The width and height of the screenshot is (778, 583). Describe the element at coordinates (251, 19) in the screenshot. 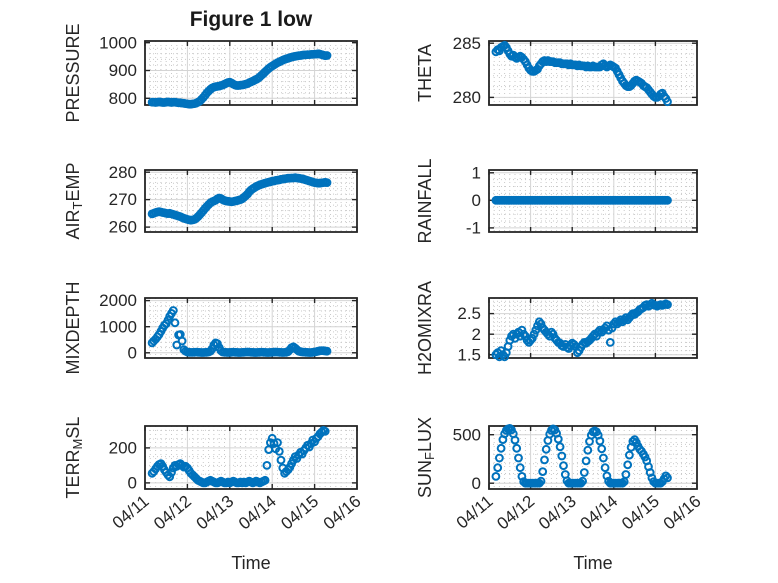

I see `figure-title: Figure 1 low` at that location.